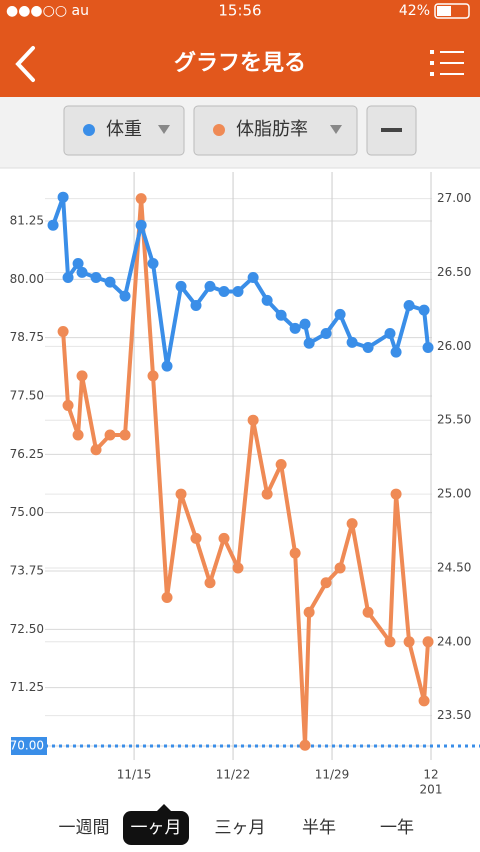  I want to click on y-tick-label: 77.50, so click(27, 396).